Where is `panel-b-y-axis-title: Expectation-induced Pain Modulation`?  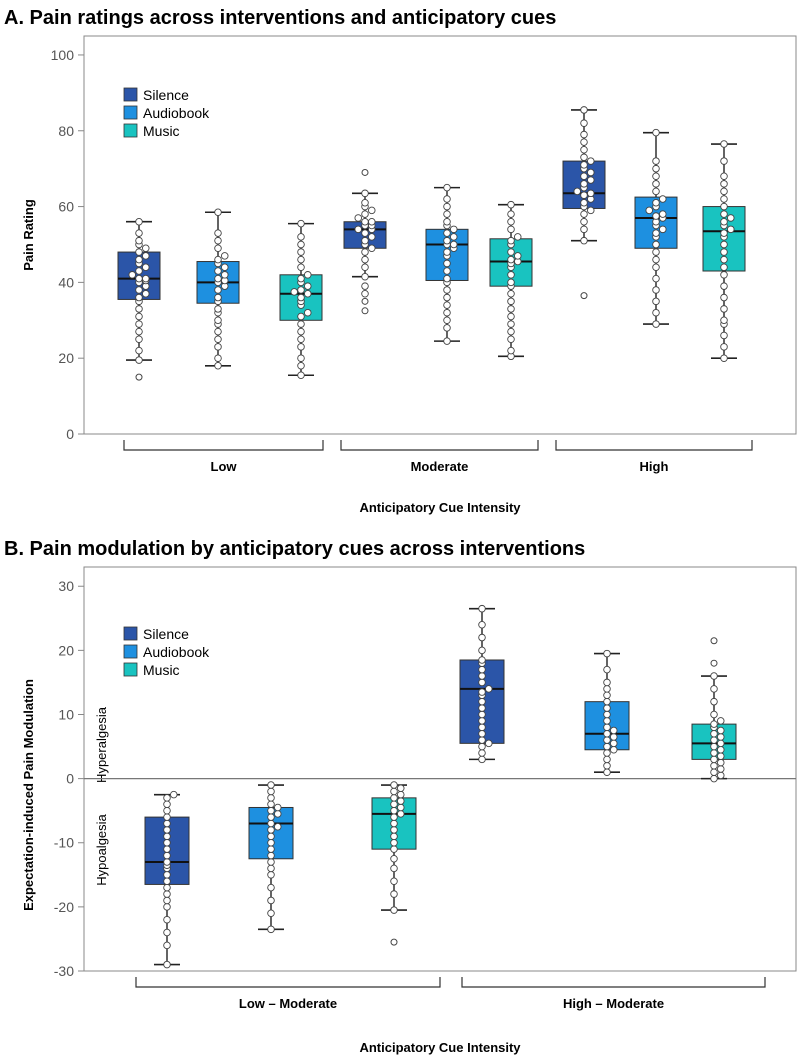
panel-b-y-axis-title: Expectation-induced Pain Modulation is located at coordinates (28, 795).